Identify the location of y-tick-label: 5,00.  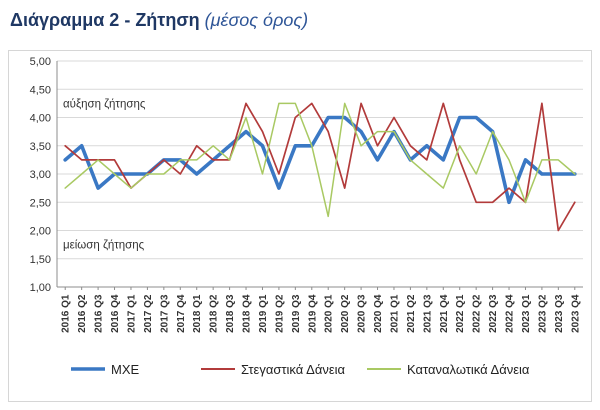
(40, 62).